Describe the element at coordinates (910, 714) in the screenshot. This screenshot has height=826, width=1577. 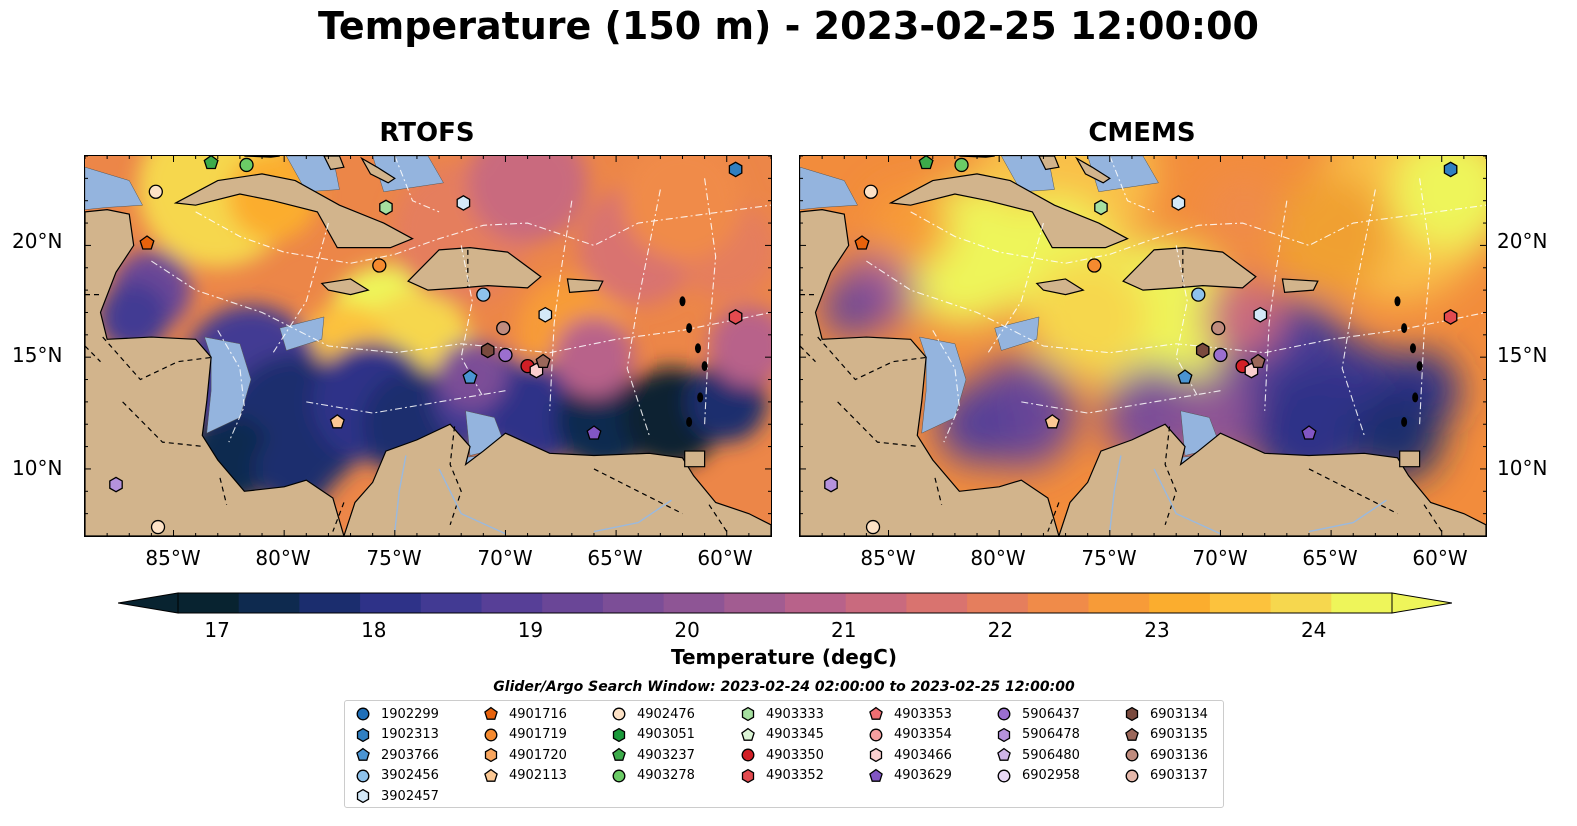
I see `legend-item: 4903353` at that location.